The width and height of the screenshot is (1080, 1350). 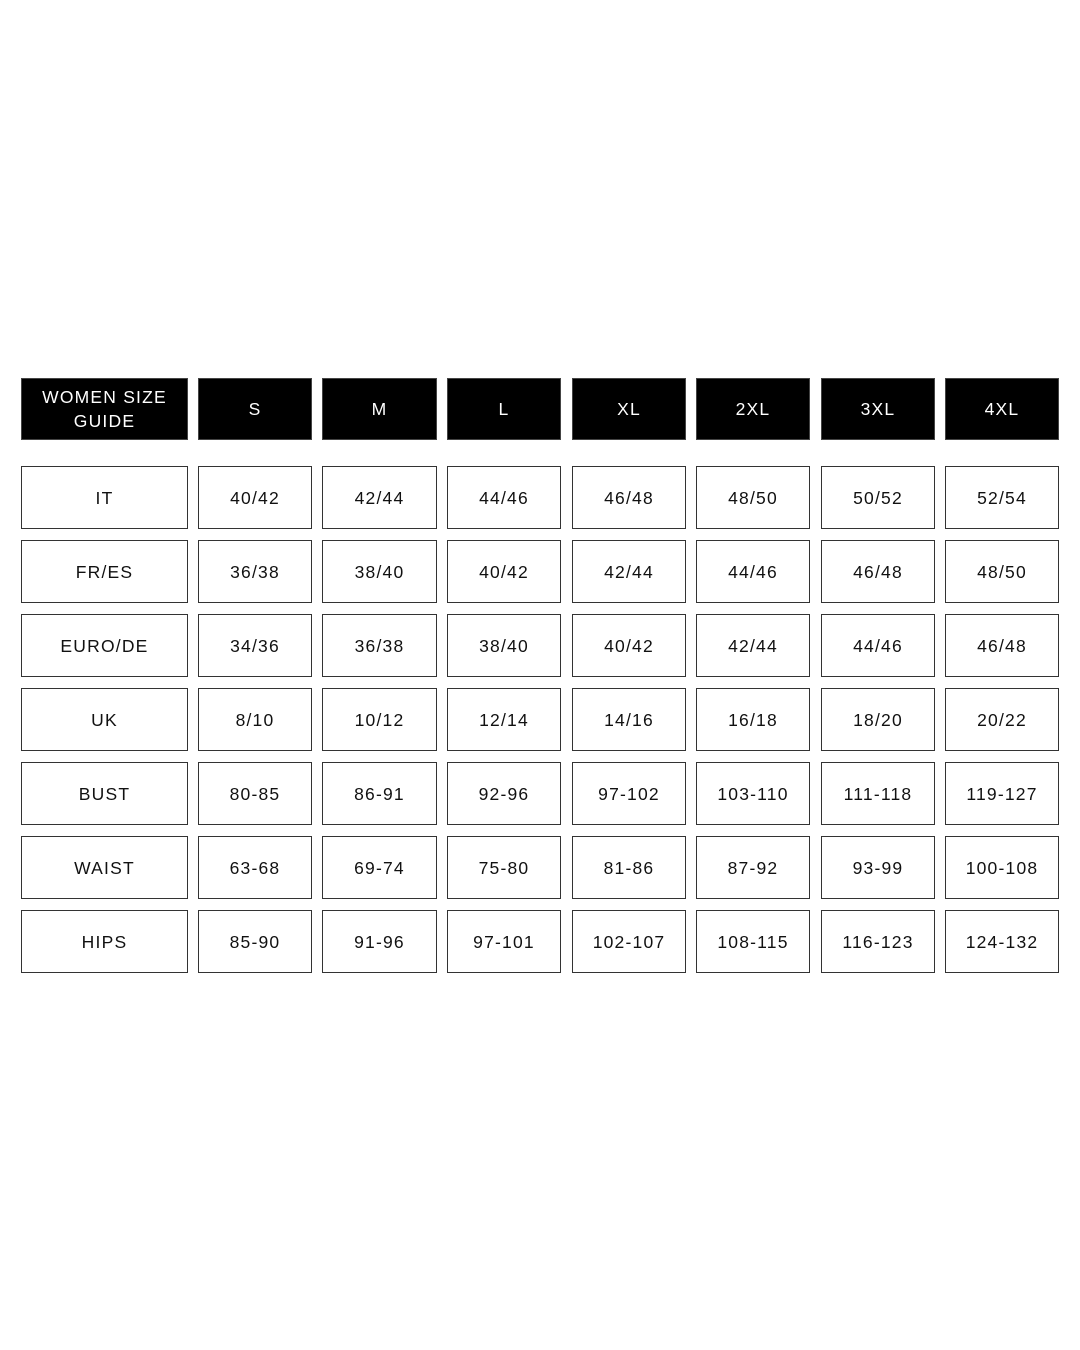 What do you see at coordinates (878, 409) in the screenshot?
I see `size-header-3xl: 3XL` at bounding box center [878, 409].